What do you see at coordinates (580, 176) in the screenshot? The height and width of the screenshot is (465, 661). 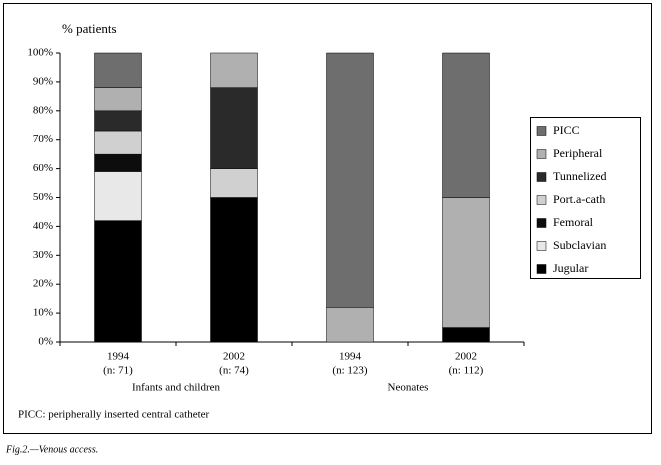 I see `legend-label: Tunnelized` at bounding box center [580, 176].